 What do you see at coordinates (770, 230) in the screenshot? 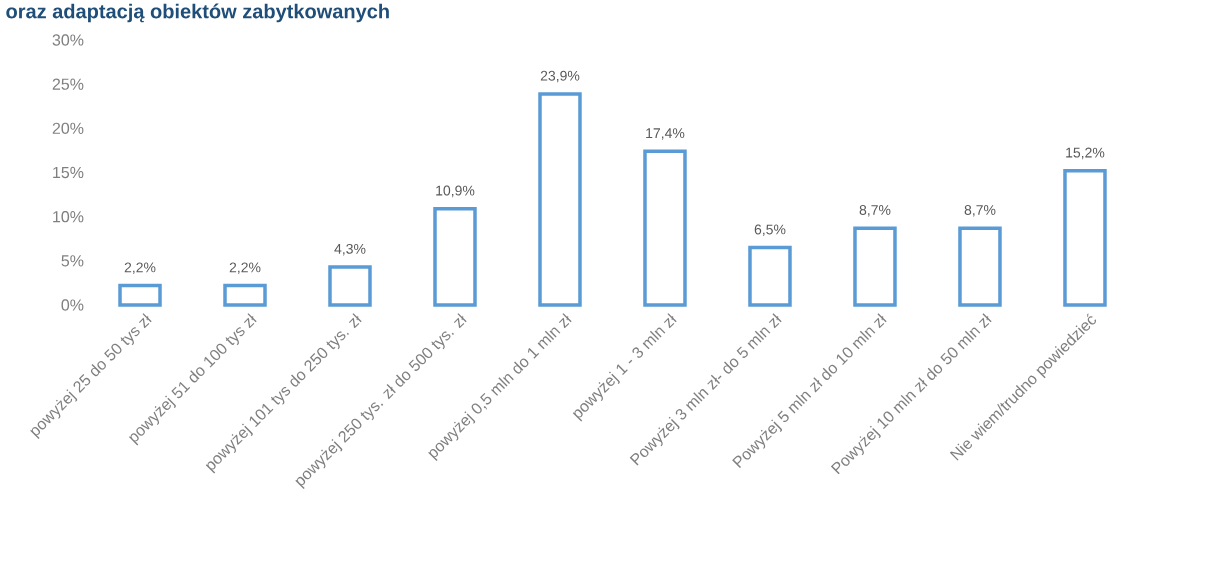
I see `data-label: 6,5%` at bounding box center [770, 230].